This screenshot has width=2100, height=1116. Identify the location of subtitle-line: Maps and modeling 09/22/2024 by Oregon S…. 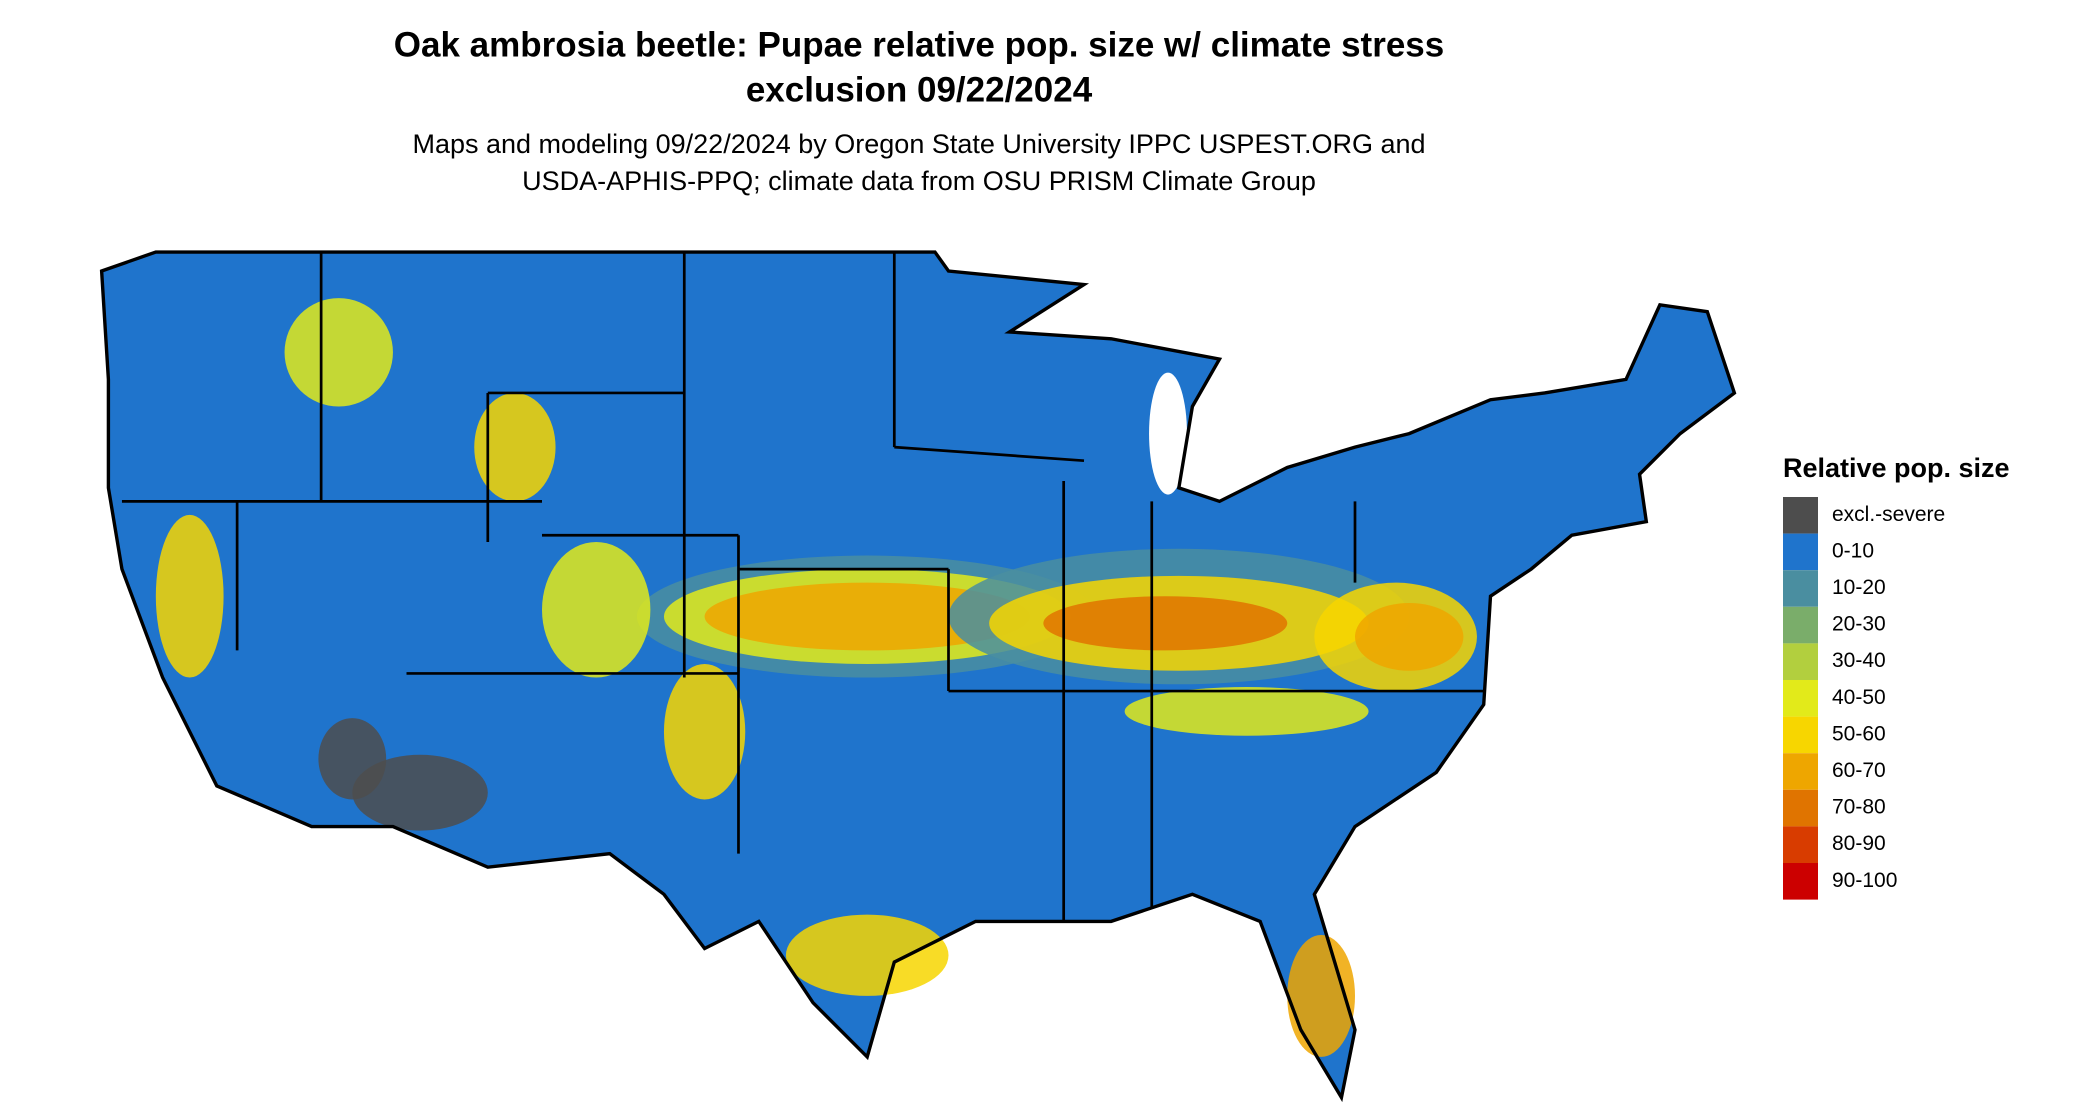
(918, 144).